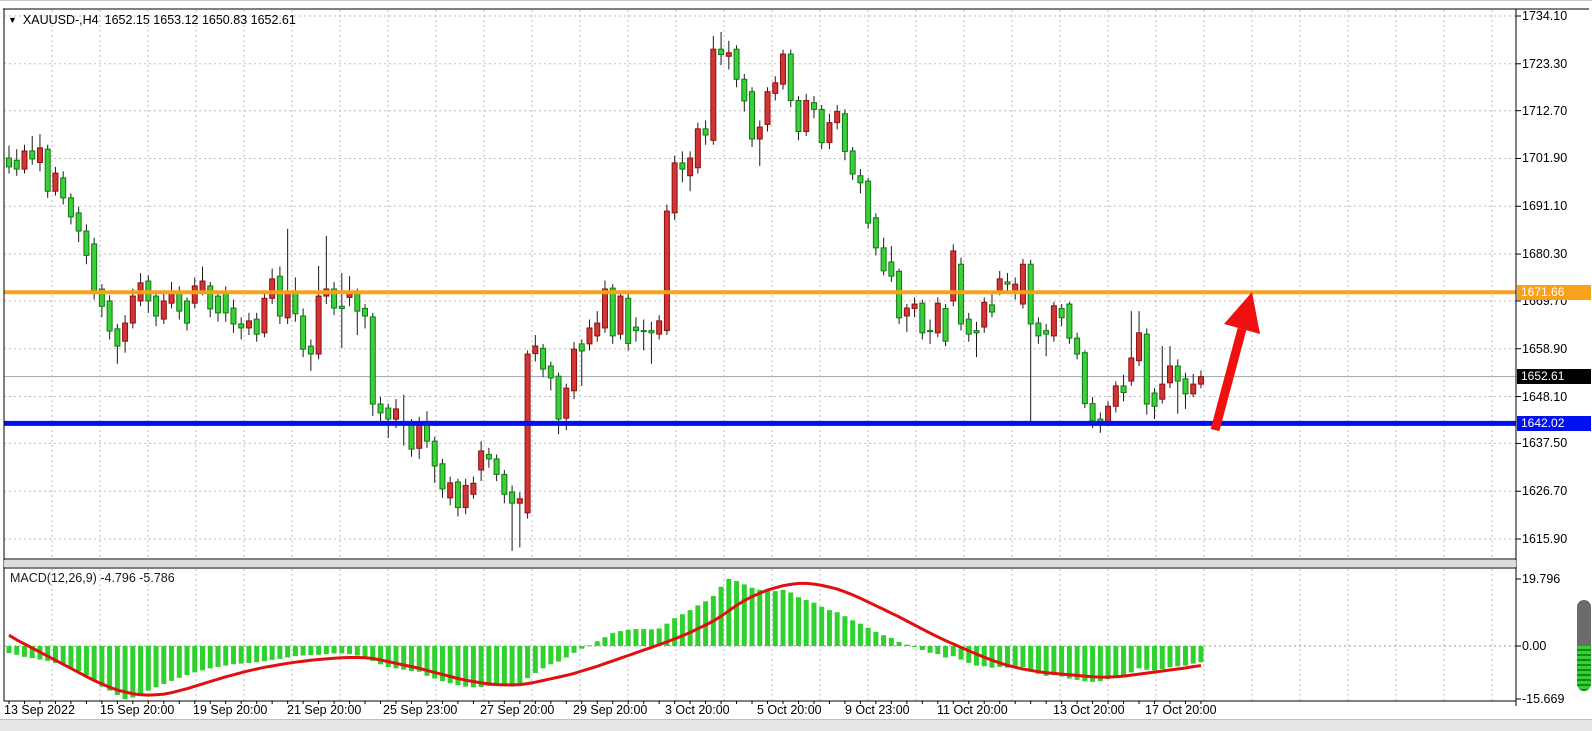 This screenshot has width=1592, height=731. I want to click on macd-values: -4.796 -5.786, so click(137, 578).